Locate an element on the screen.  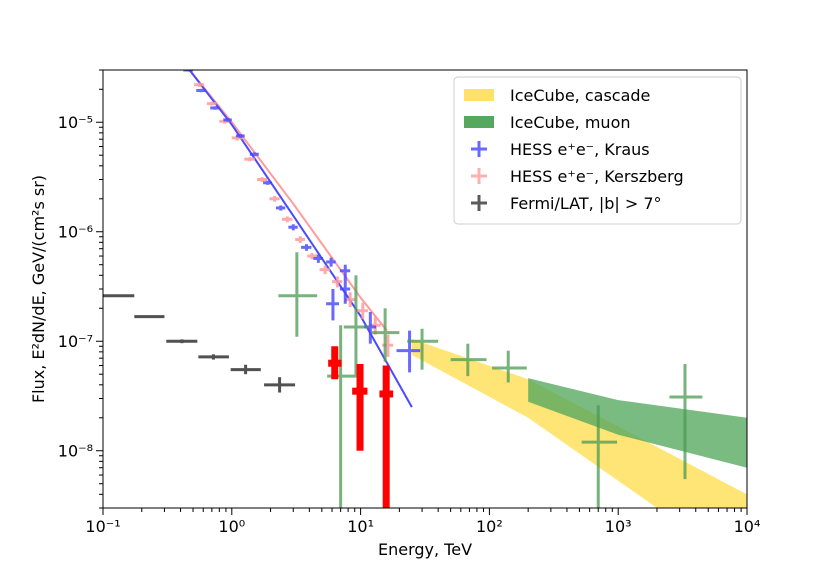
legend-item: Fermi/LAT, |b| > 7° is located at coordinates (566, 203).